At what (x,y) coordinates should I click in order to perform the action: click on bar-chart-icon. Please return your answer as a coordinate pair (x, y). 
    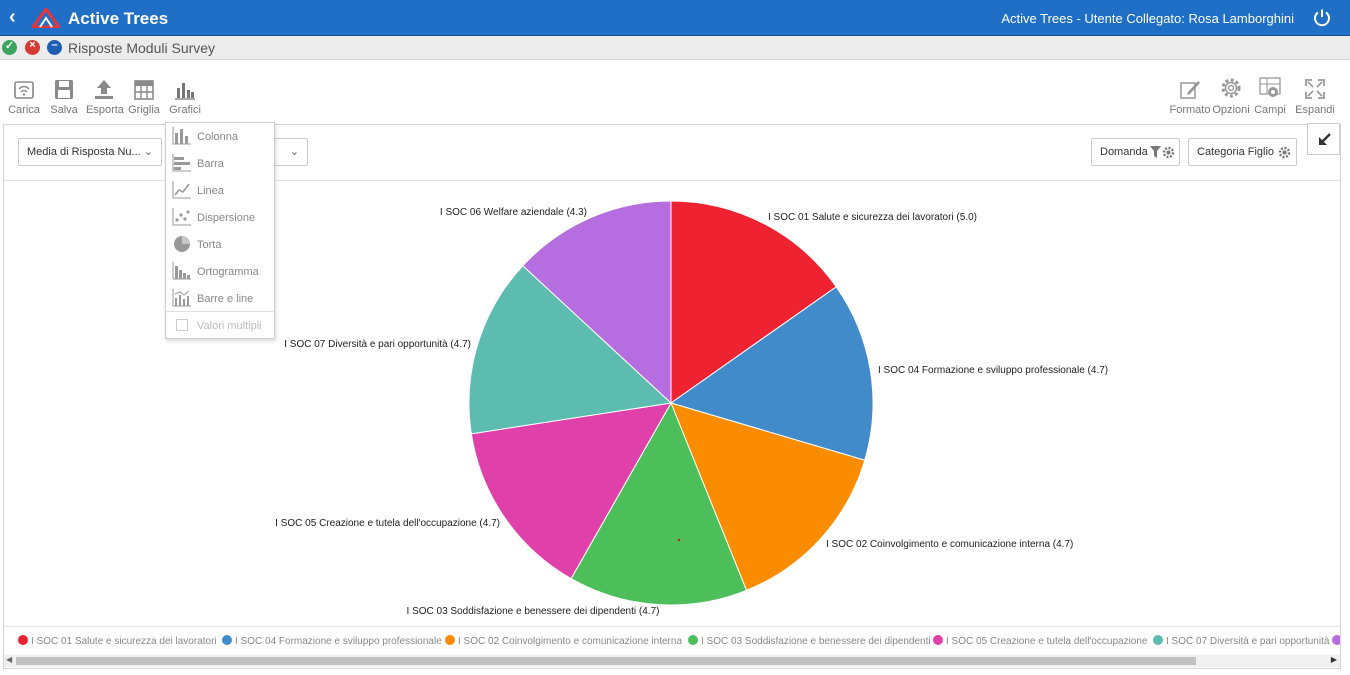
    Looking at the image, I should click on (185, 91).